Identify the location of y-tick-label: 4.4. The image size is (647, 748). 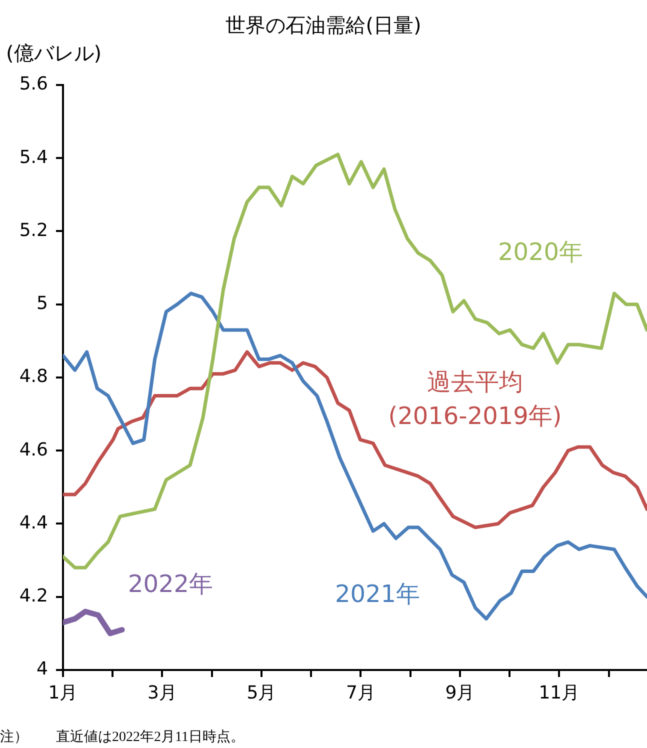
(33, 523).